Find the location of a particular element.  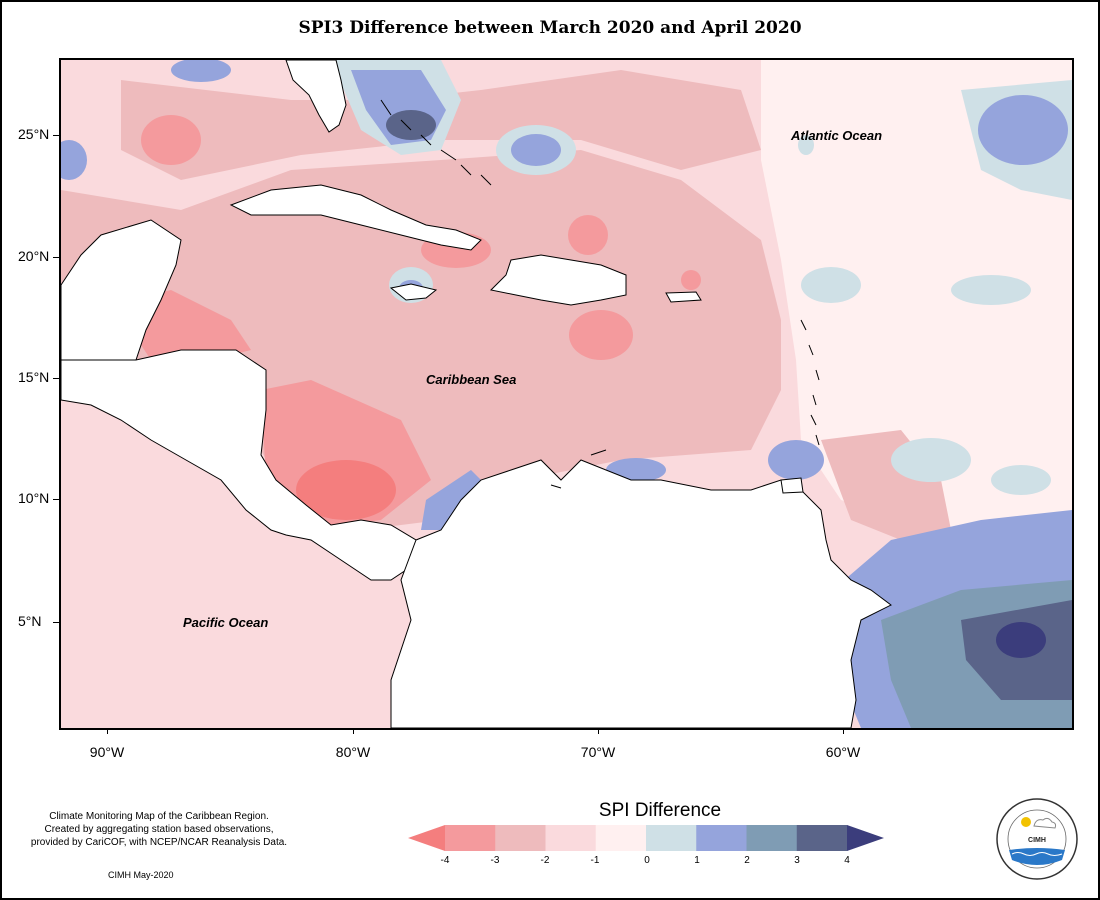

lat-tick-15n: 15°N is located at coordinates (34, 377).